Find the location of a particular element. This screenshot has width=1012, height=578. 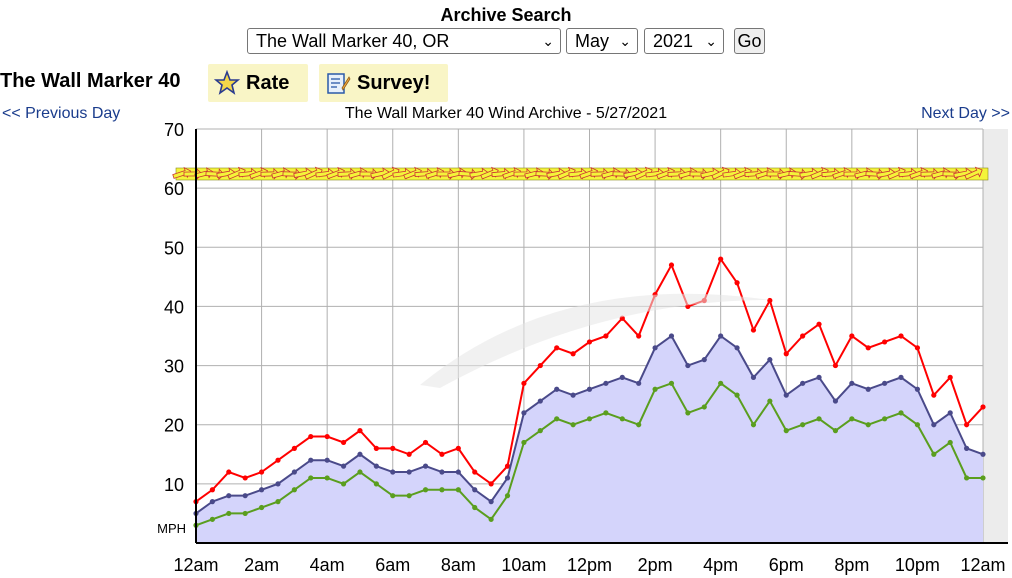

rate-button: Rate is located at coordinates (258, 83).